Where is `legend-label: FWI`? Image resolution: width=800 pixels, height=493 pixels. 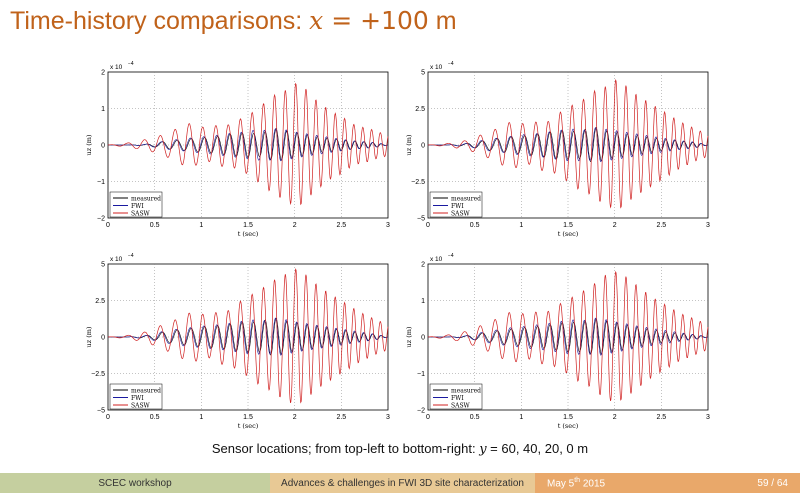 legend-label: FWI is located at coordinates (137, 206).